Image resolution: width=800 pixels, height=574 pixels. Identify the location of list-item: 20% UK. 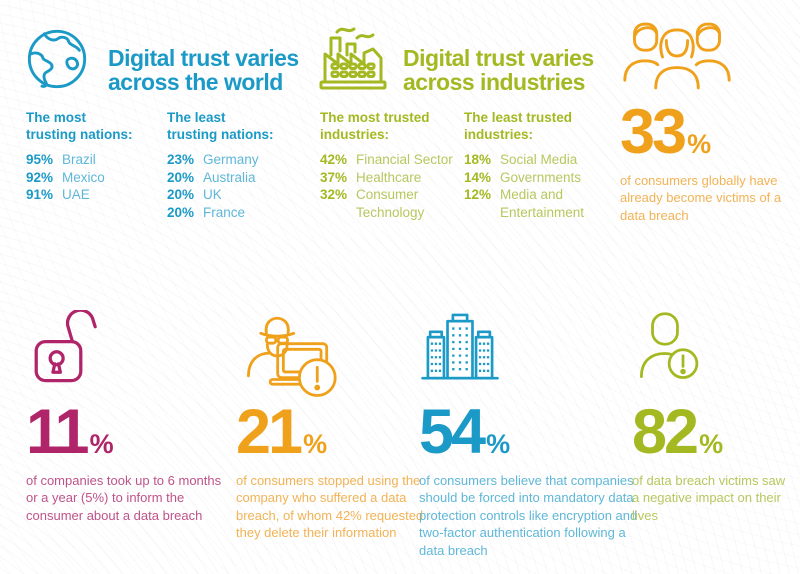
(233, 195).